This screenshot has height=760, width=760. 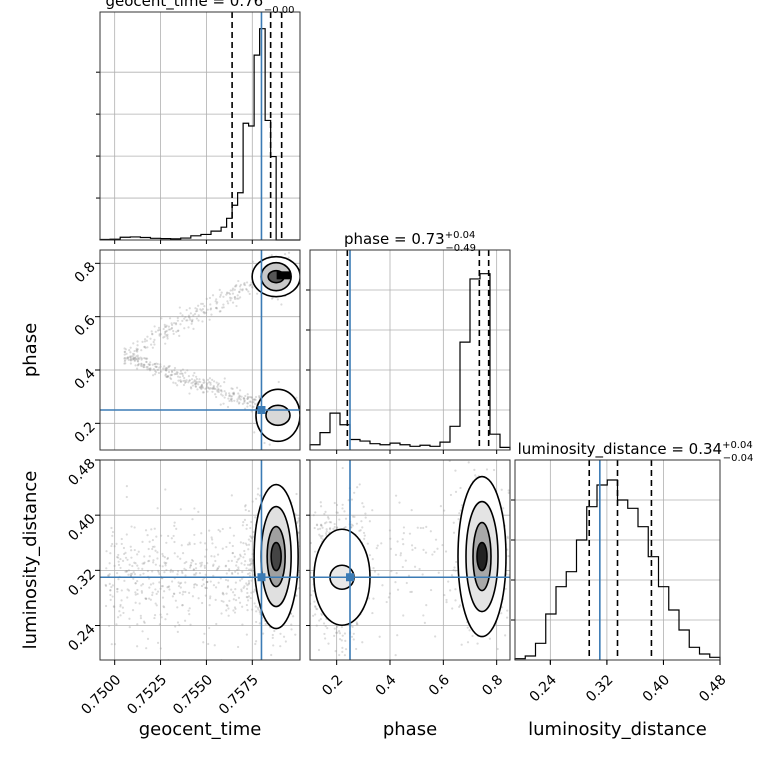 I want to click on x-axis-label: geocent_time, so click(x=200, y=729).